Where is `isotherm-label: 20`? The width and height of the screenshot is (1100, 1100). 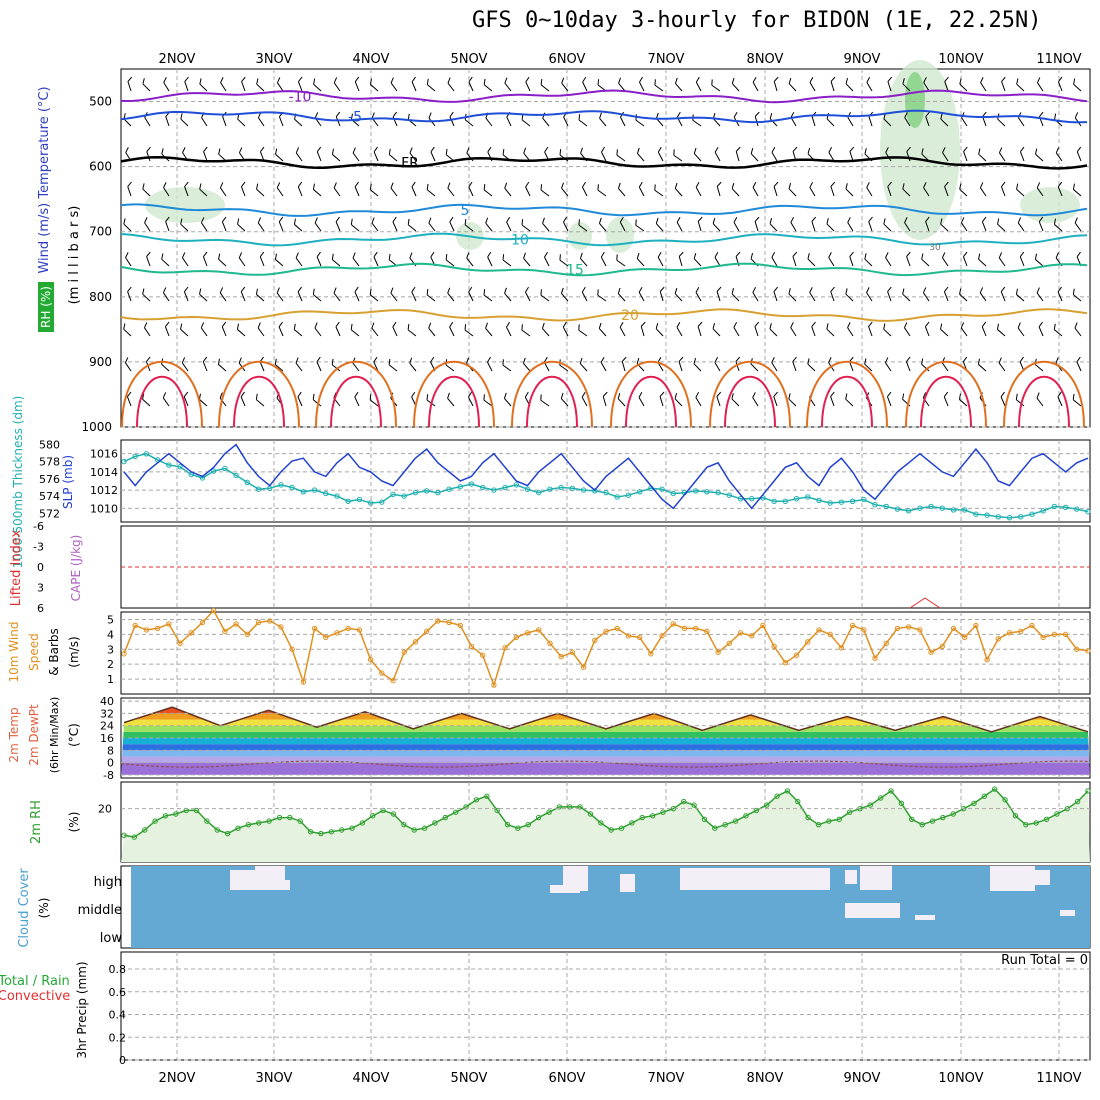 isotherm-label: 20 is located at coordinates (630, 316).